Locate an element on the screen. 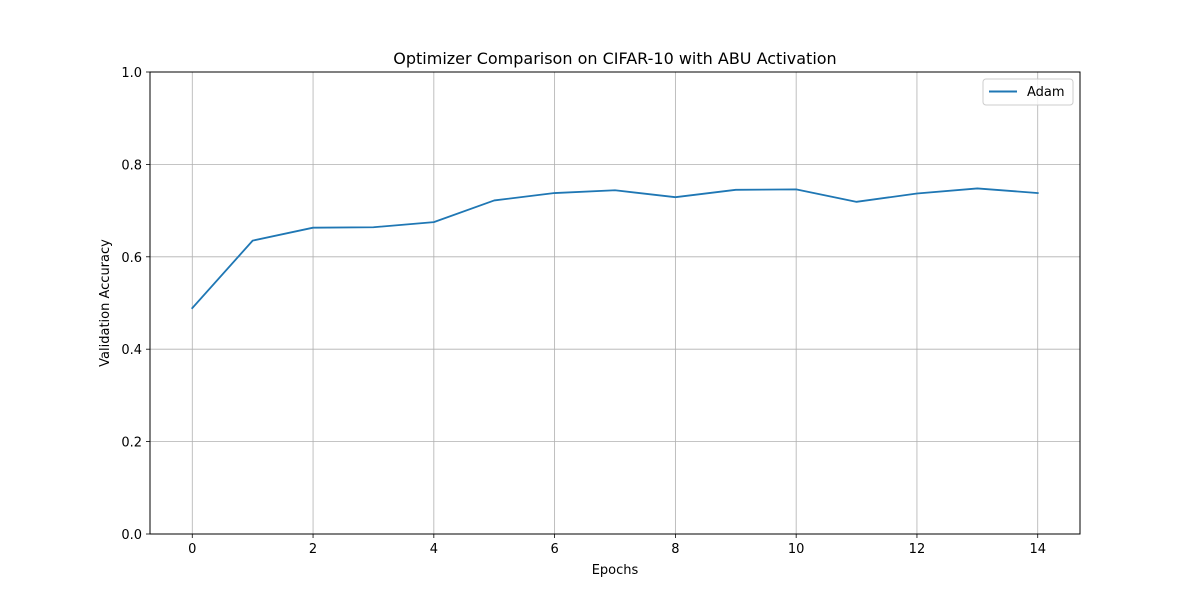 This screenshot has width=1200, height=600. x-axis-label: Epochs is located at coordinates (615, 570).